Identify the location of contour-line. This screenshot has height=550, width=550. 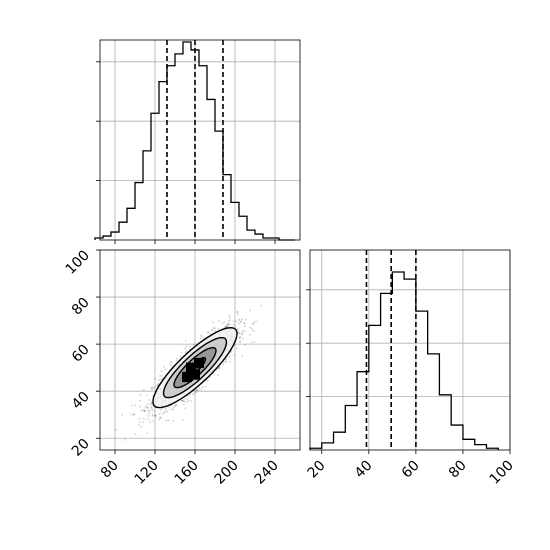
(195, 367).